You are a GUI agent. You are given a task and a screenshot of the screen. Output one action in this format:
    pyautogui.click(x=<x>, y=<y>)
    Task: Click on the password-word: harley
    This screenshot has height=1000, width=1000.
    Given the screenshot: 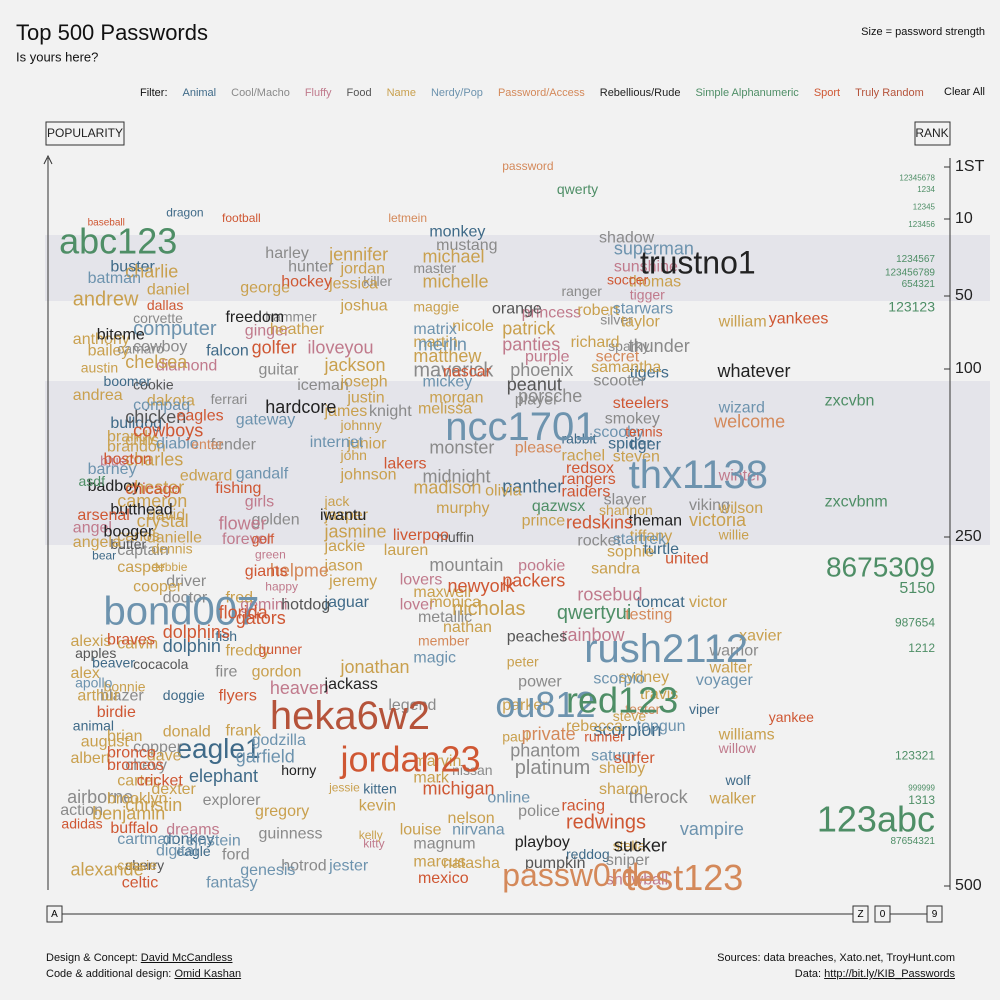 What is the action you would take?
    pyautogui.click(x=287, y=253)
    